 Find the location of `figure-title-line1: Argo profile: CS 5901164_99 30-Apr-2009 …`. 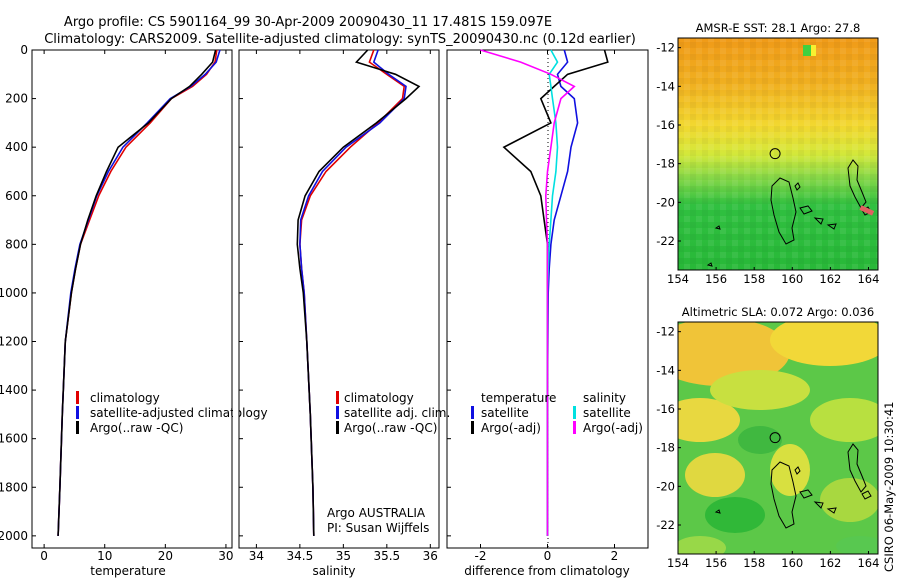

figure-title-line1: Argo profile: CS 5901164_99 30-Apr-2009 … is located at coordinates (308, 22).